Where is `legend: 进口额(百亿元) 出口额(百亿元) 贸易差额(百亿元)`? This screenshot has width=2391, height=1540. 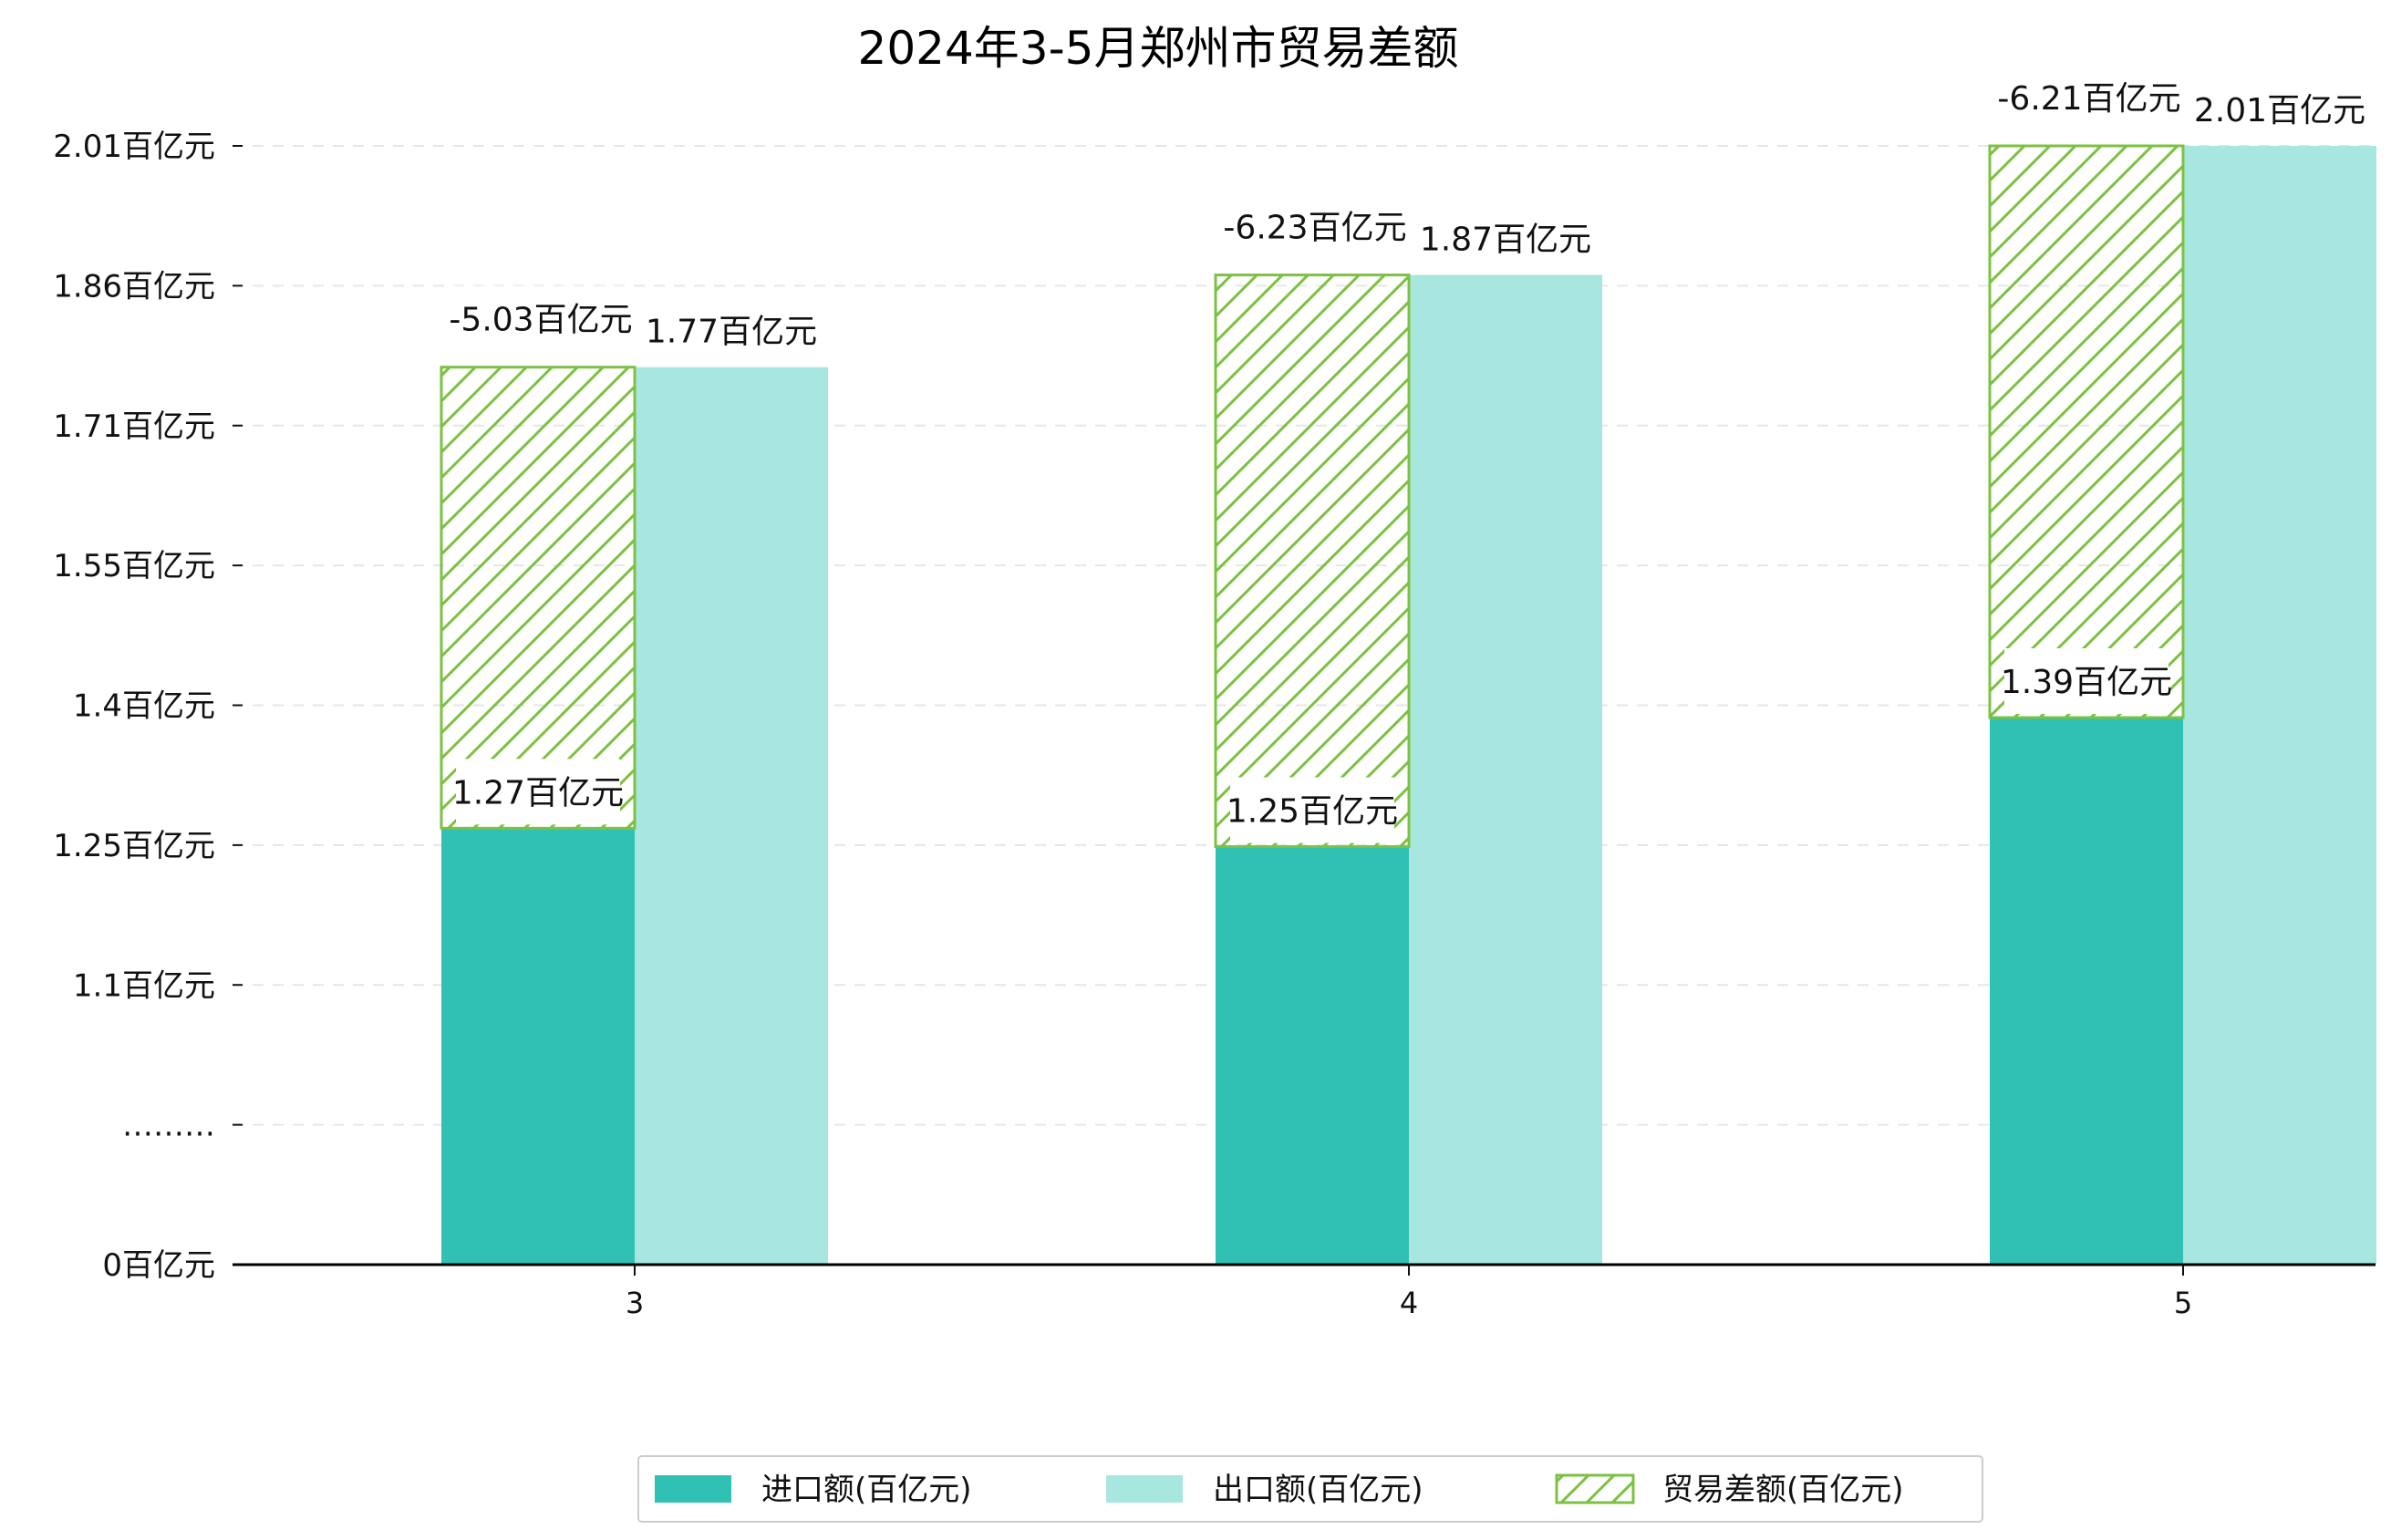
legend: 进口额(百亿元) 出口额(百亿元) 贸易差额(百亿元) is located at coordinates (1310, 1489).